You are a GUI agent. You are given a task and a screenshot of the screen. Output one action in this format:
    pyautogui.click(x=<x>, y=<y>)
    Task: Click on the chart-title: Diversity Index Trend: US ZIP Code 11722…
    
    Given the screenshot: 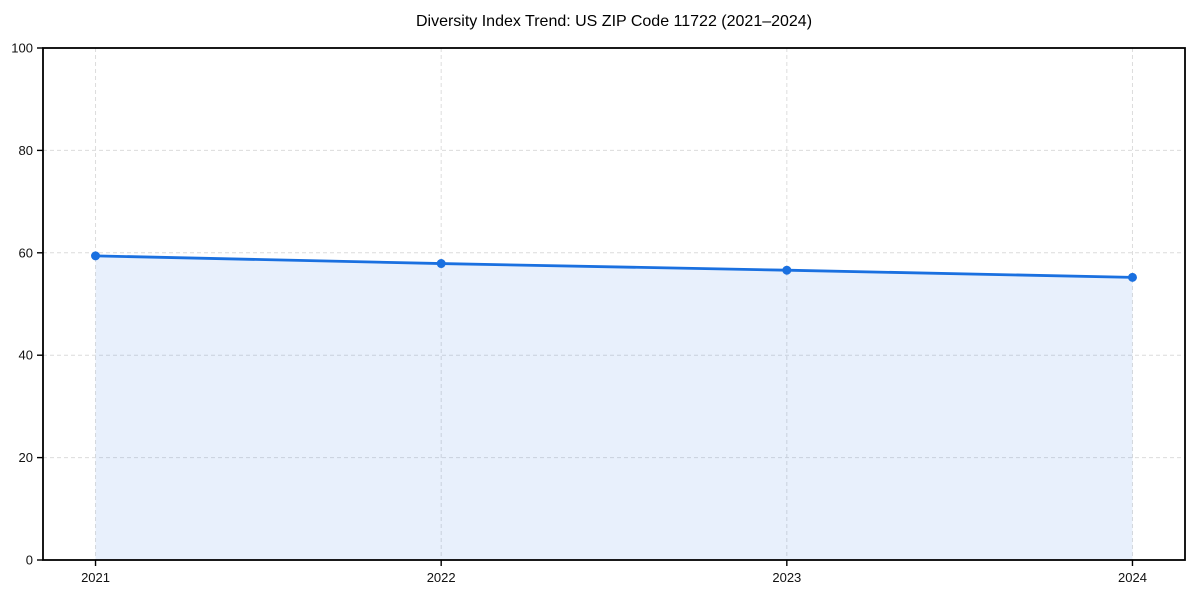 What is the action you would take?
    pyautogui.click(x=614, y=21)
    